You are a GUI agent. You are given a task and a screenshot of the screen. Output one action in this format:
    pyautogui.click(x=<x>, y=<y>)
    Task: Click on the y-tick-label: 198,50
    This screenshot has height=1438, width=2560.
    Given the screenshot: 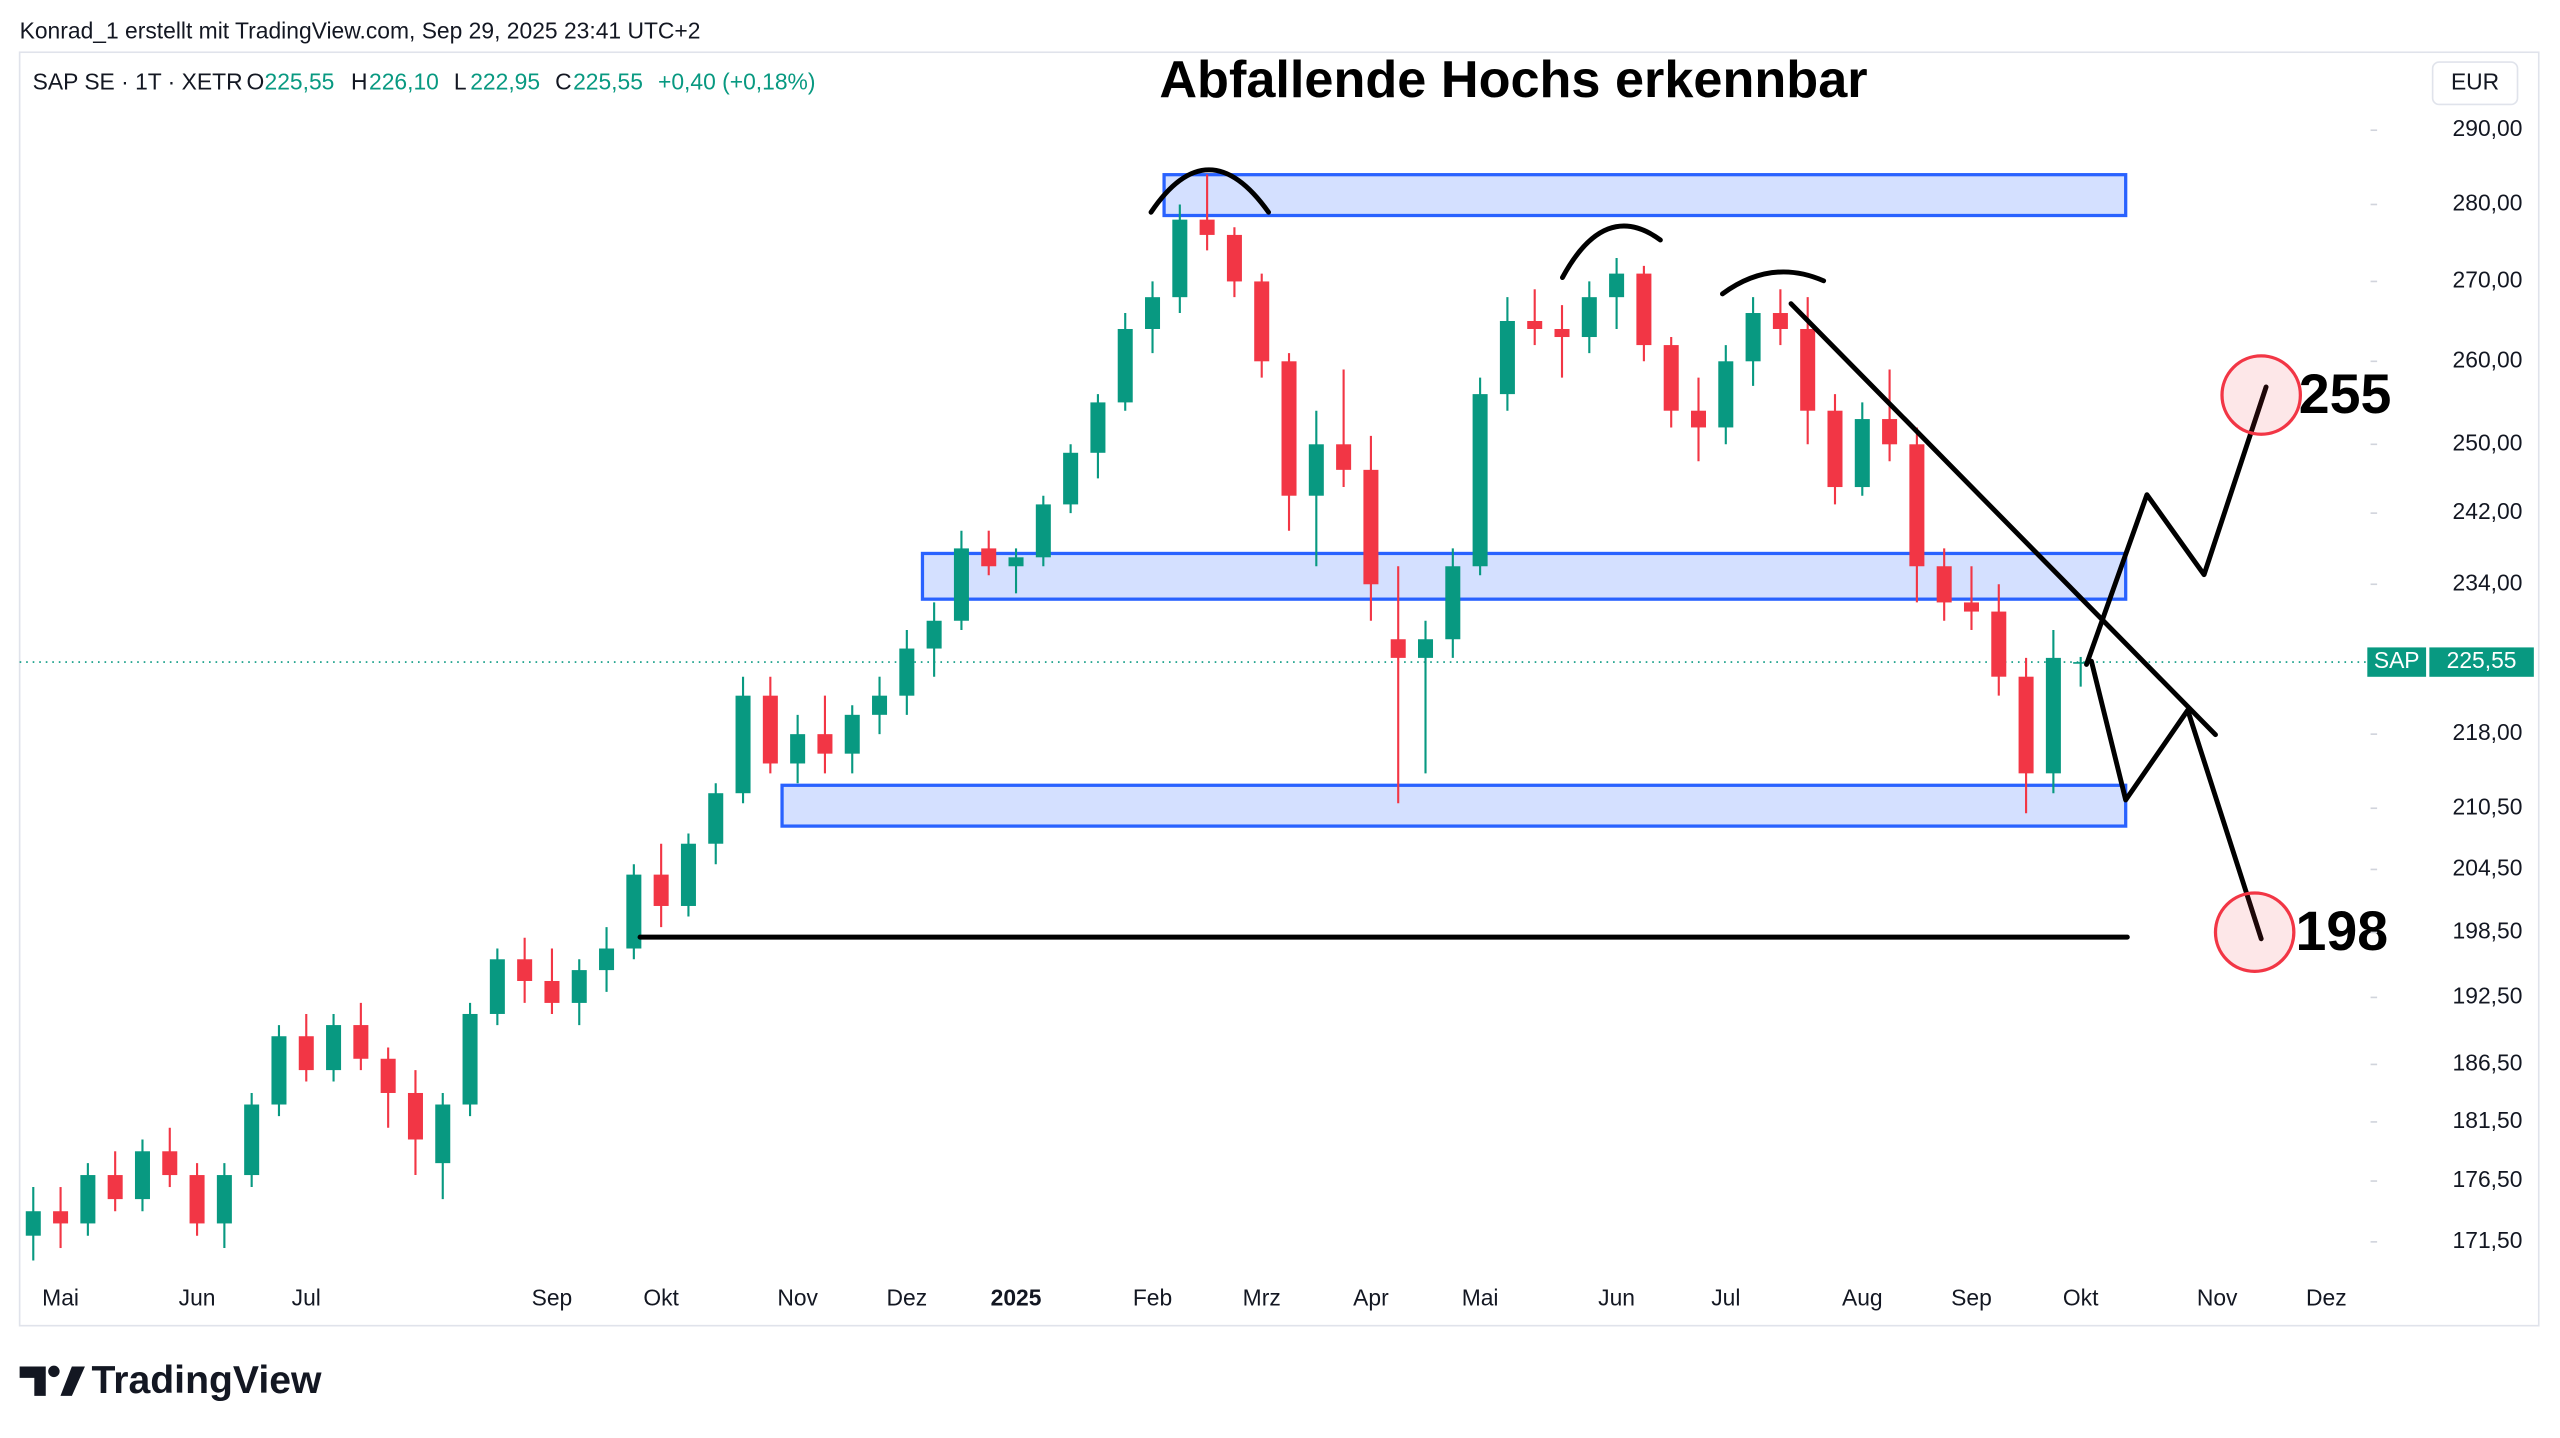 What is the action you would take?
    pyautogui.click(x=2488, y=930)
    